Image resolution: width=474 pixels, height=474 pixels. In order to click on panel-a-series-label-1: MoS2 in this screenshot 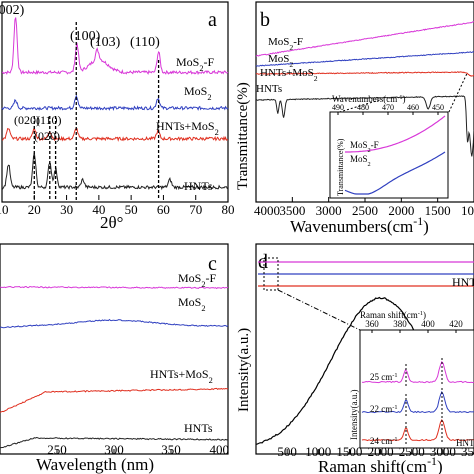, I will do `click(198, 93)`.